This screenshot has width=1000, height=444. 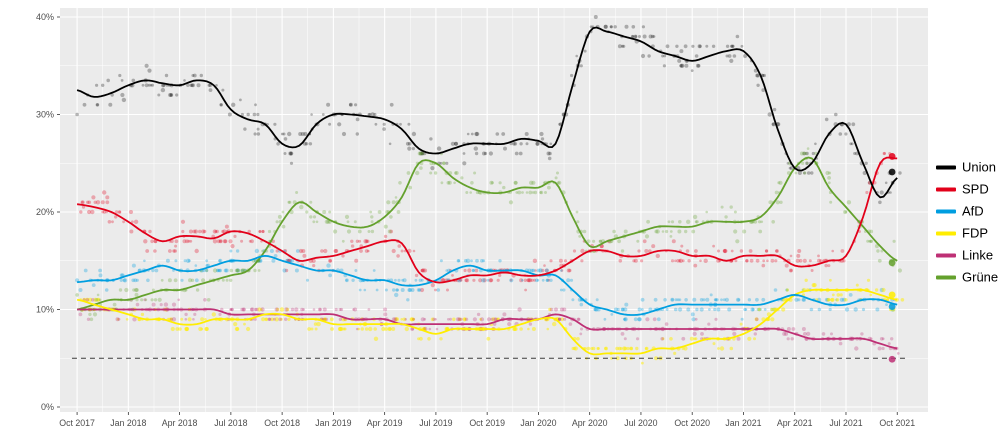 What do you see at coordinates (640, 423) in the screenshot?
I see `x-tick-label: Jul 2020` at bounding box center [640, 423].